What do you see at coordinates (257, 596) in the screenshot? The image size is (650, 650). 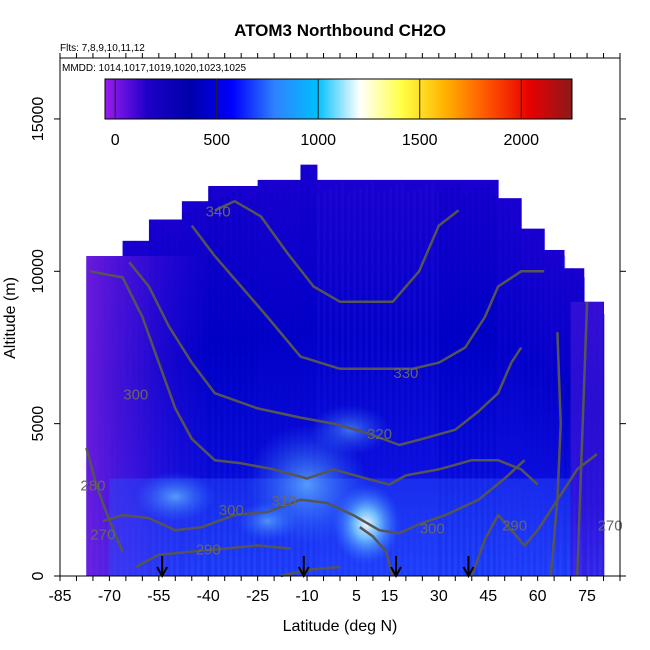 I see `x-tick-label: -25` at bounding box center [257, 596].